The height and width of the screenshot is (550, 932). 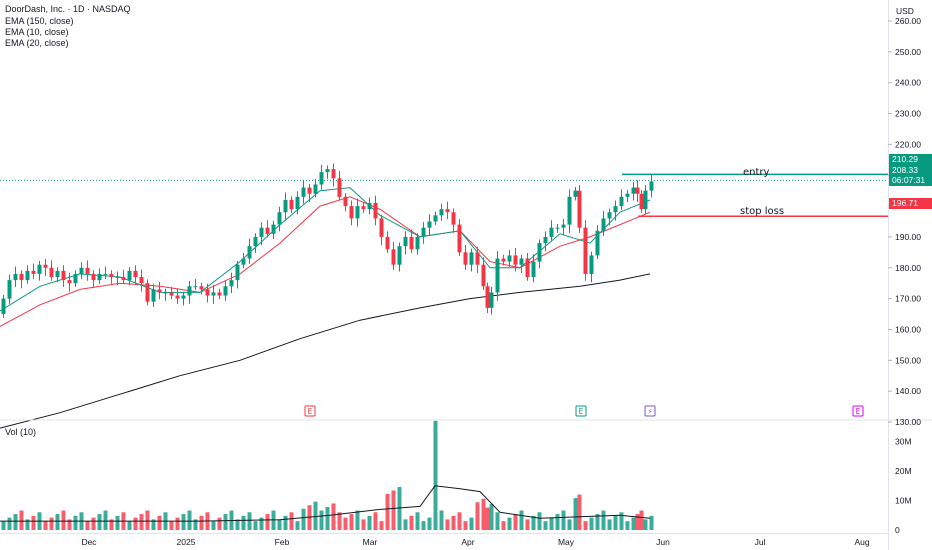 I want to click on volume-legend: Vol (10), so click(x=21, y=432).